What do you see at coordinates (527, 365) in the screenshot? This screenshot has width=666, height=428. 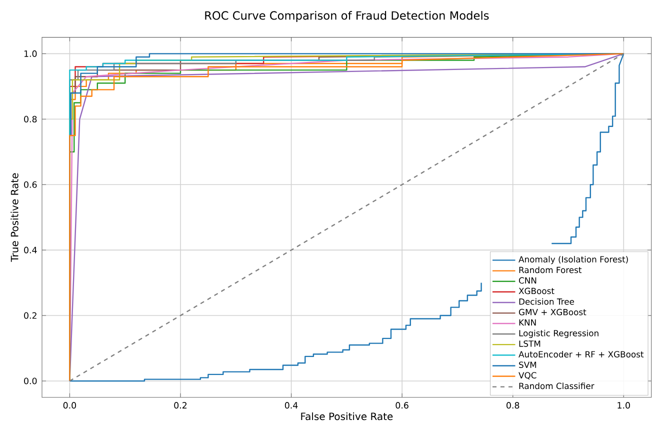 I see `legend-label: SVM` at bounding box center [527, 365].